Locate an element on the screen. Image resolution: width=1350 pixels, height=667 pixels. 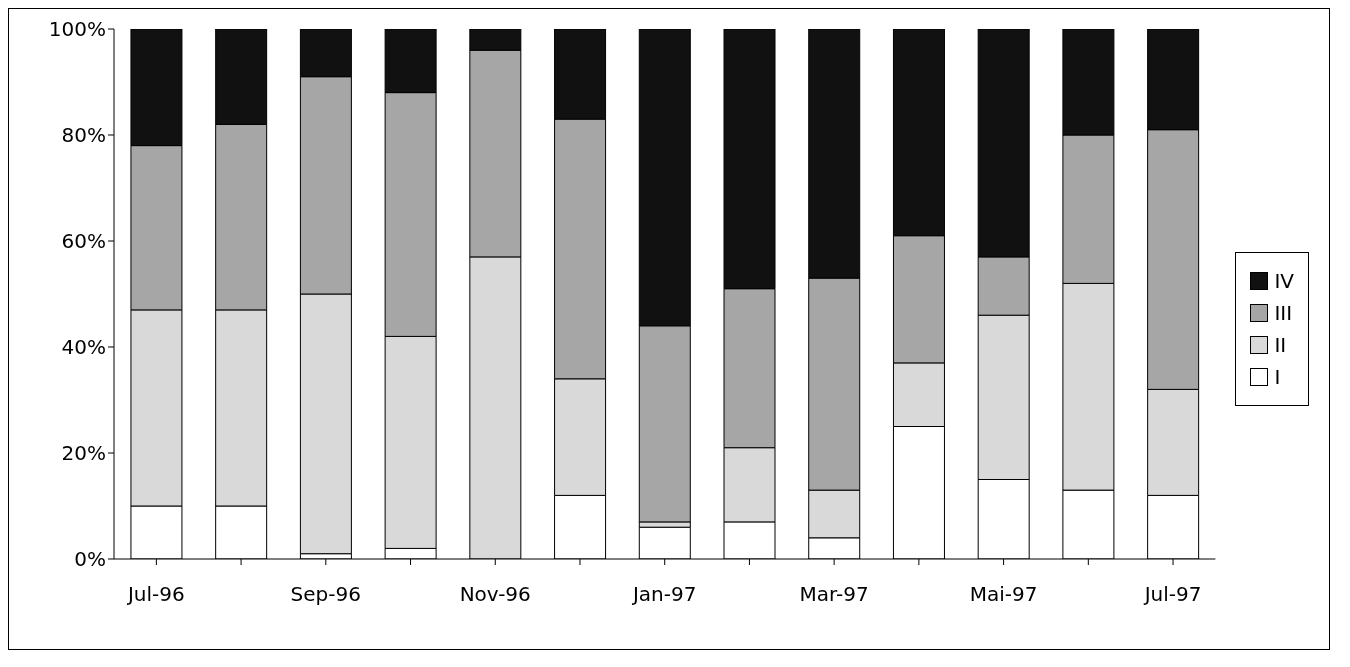
x-tick-label: Mai-97 is located at coordinates (1003, 594).